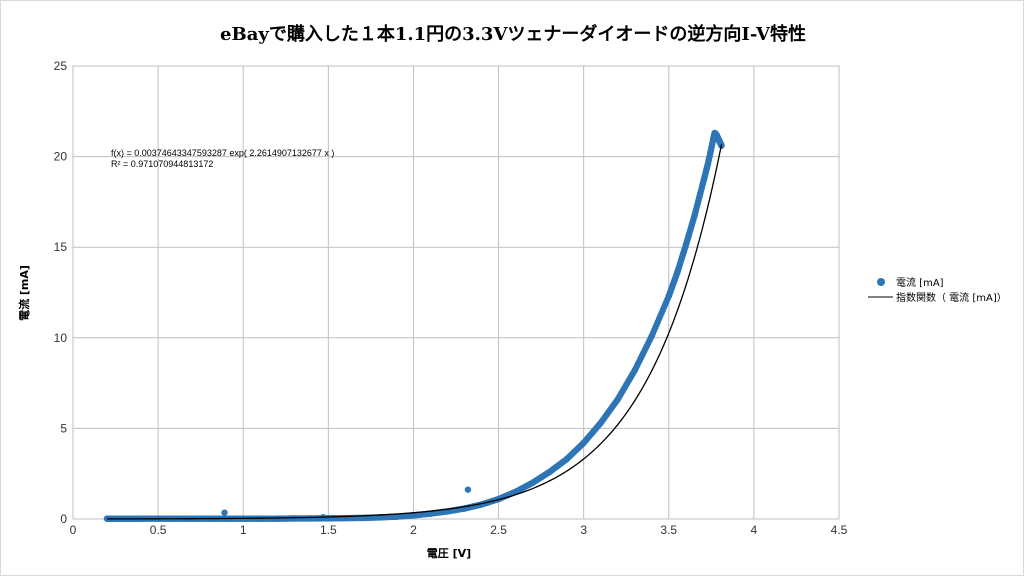 This screenshot has width=1024, height=576. What do you see at coordinates (61, 66) in the screenshot?
I see `y-tick-label: 25` at bounding box center [61, 66].